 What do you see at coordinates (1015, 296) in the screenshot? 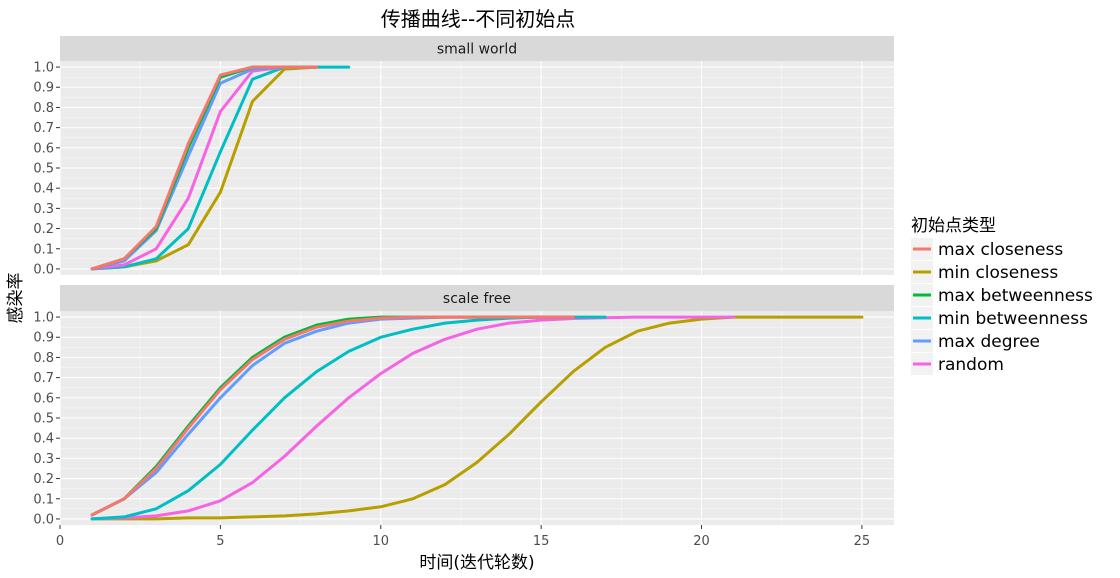
I see `legend-label: max betweenness` at bounding box center [1015, 296].